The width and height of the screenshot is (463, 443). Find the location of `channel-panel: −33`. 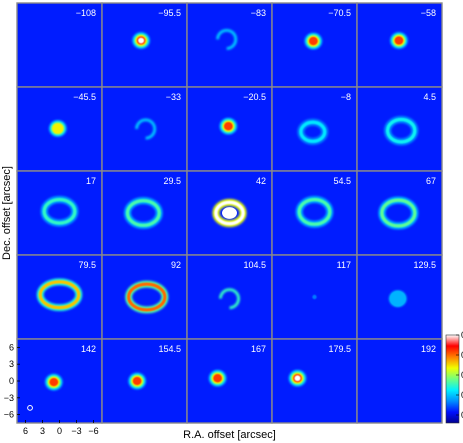

channel-panel: −33 is located at coordinates (144, 129).